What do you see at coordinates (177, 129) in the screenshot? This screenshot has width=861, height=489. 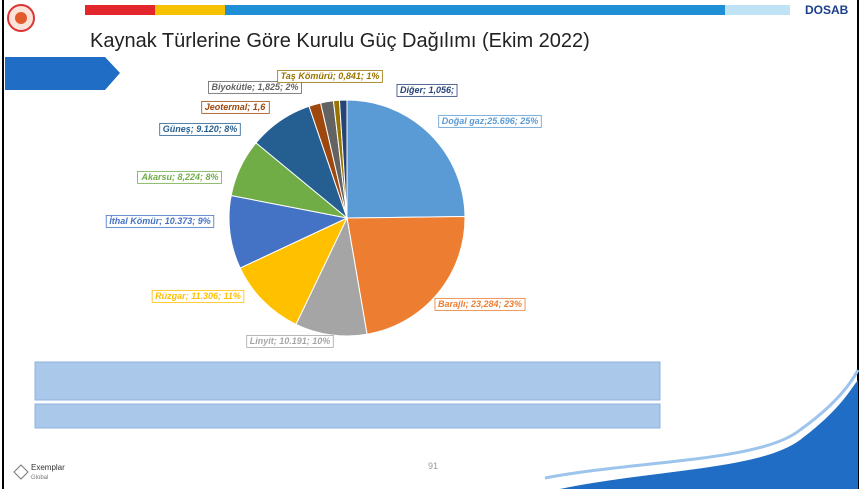 I see `category-name: Güneş` at bounding box center [177, 129].